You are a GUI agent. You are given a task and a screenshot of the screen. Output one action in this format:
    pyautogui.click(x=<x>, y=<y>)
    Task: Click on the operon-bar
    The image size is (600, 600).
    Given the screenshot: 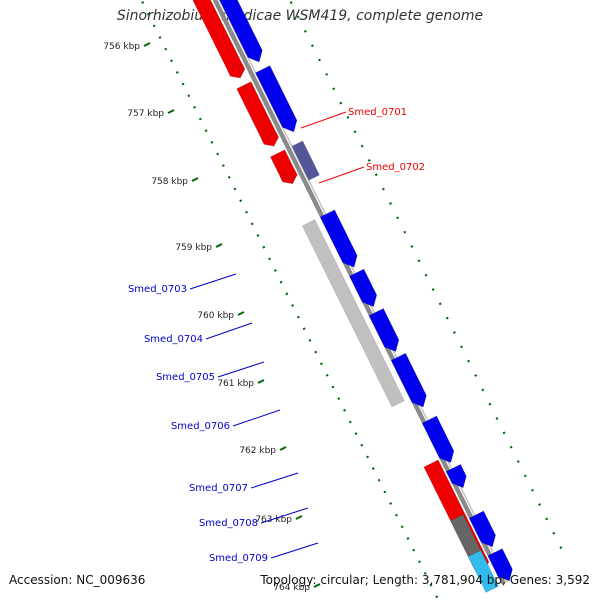 What is the action you would take?
    pyautogui.click(x=353, y=313)
    